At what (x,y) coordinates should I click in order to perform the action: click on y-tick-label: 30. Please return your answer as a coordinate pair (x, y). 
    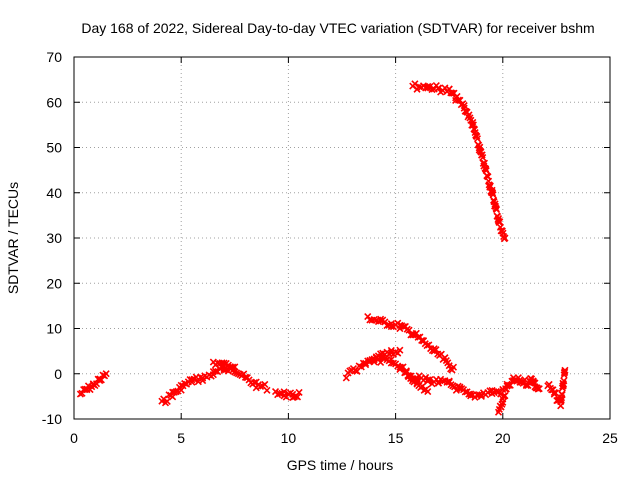
    Looking at the image, I should click on (54, 238).